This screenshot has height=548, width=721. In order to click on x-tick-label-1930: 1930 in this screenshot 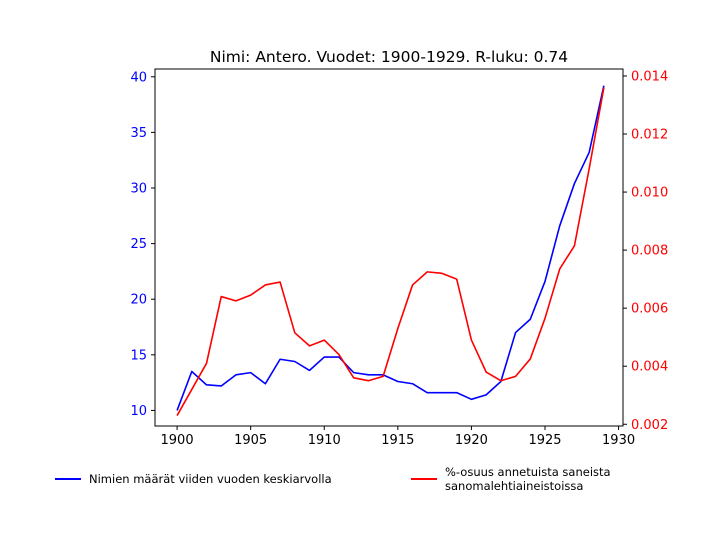, I will do `click(618, 440)`.